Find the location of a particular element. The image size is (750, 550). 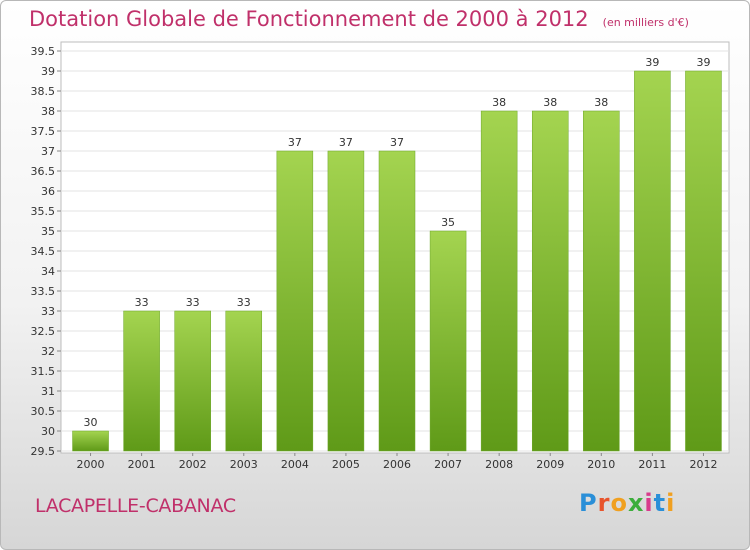

x-tick-label: 2000 is located at coordinates (91, 464).